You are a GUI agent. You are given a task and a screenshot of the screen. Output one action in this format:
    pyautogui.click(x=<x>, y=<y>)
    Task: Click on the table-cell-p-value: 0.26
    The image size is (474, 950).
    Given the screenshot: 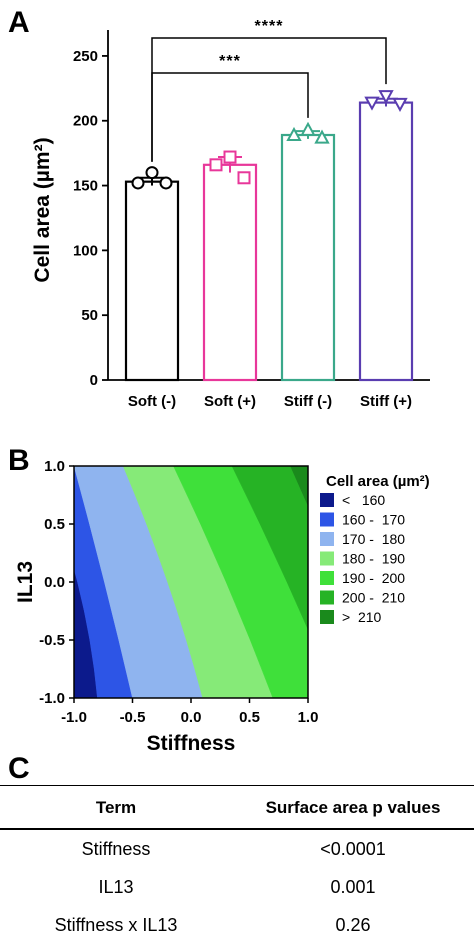 What is the action you would take?
    pyautogui.click(x=353, y=924)
    